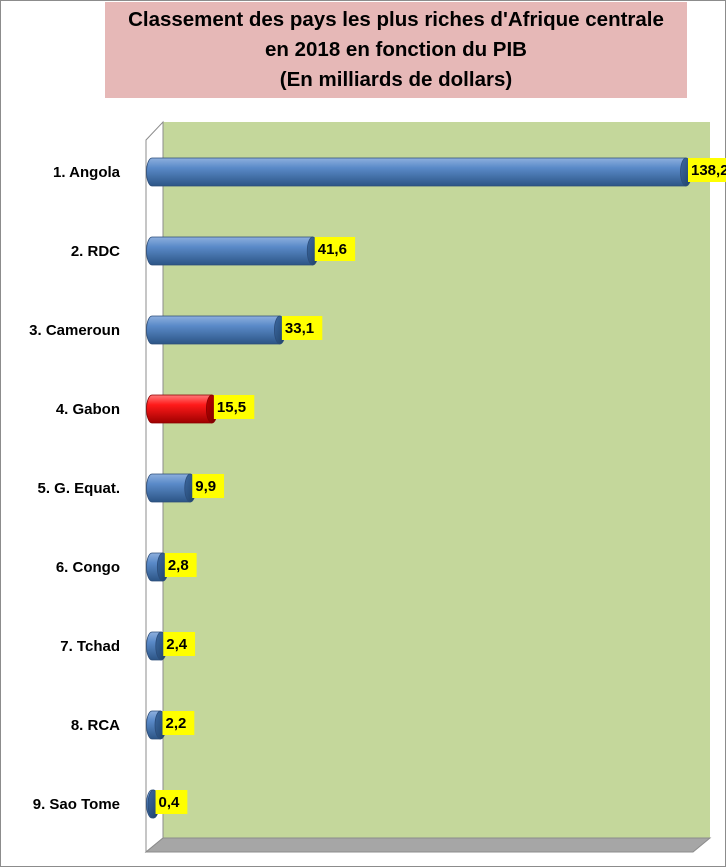 Image resolution: width=726 pixels, height=867 pixels. Describe the element at coordinates (88, 409) in the screenshot. I see `category-label: 4. Gabon` at that location.